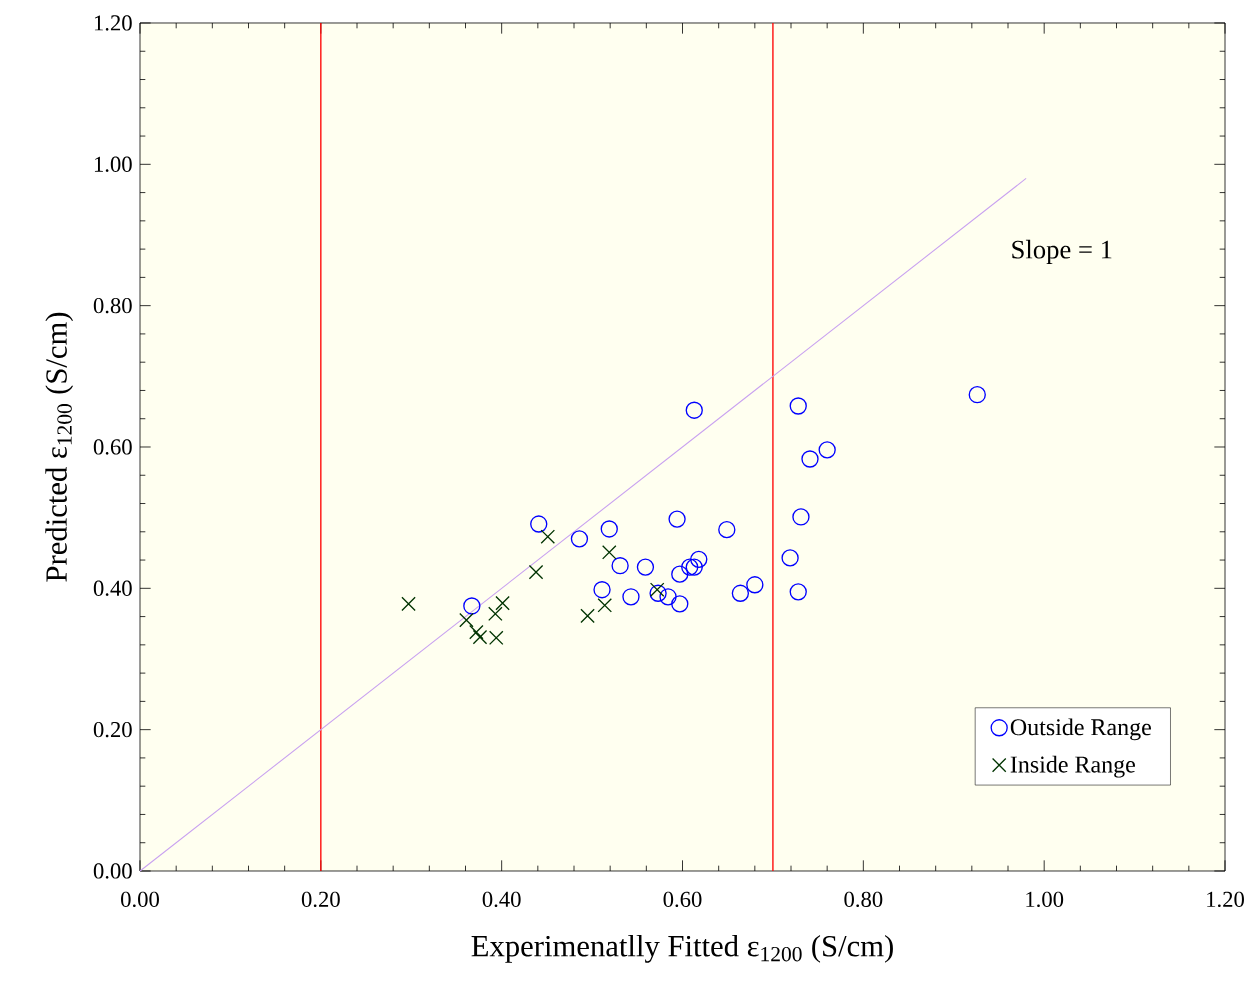  What do you see at coordinates (1080, 729) in the screenshot?
I see `legend-label: Outside Range` at bounding box center [1080, 729].